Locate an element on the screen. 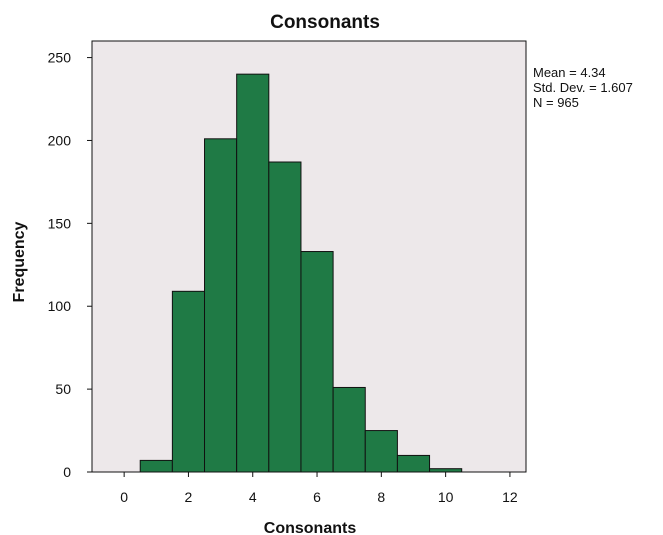 This screenshot has height=535, width=663. chart-title: Consonants is located at coordinates (325, 22).